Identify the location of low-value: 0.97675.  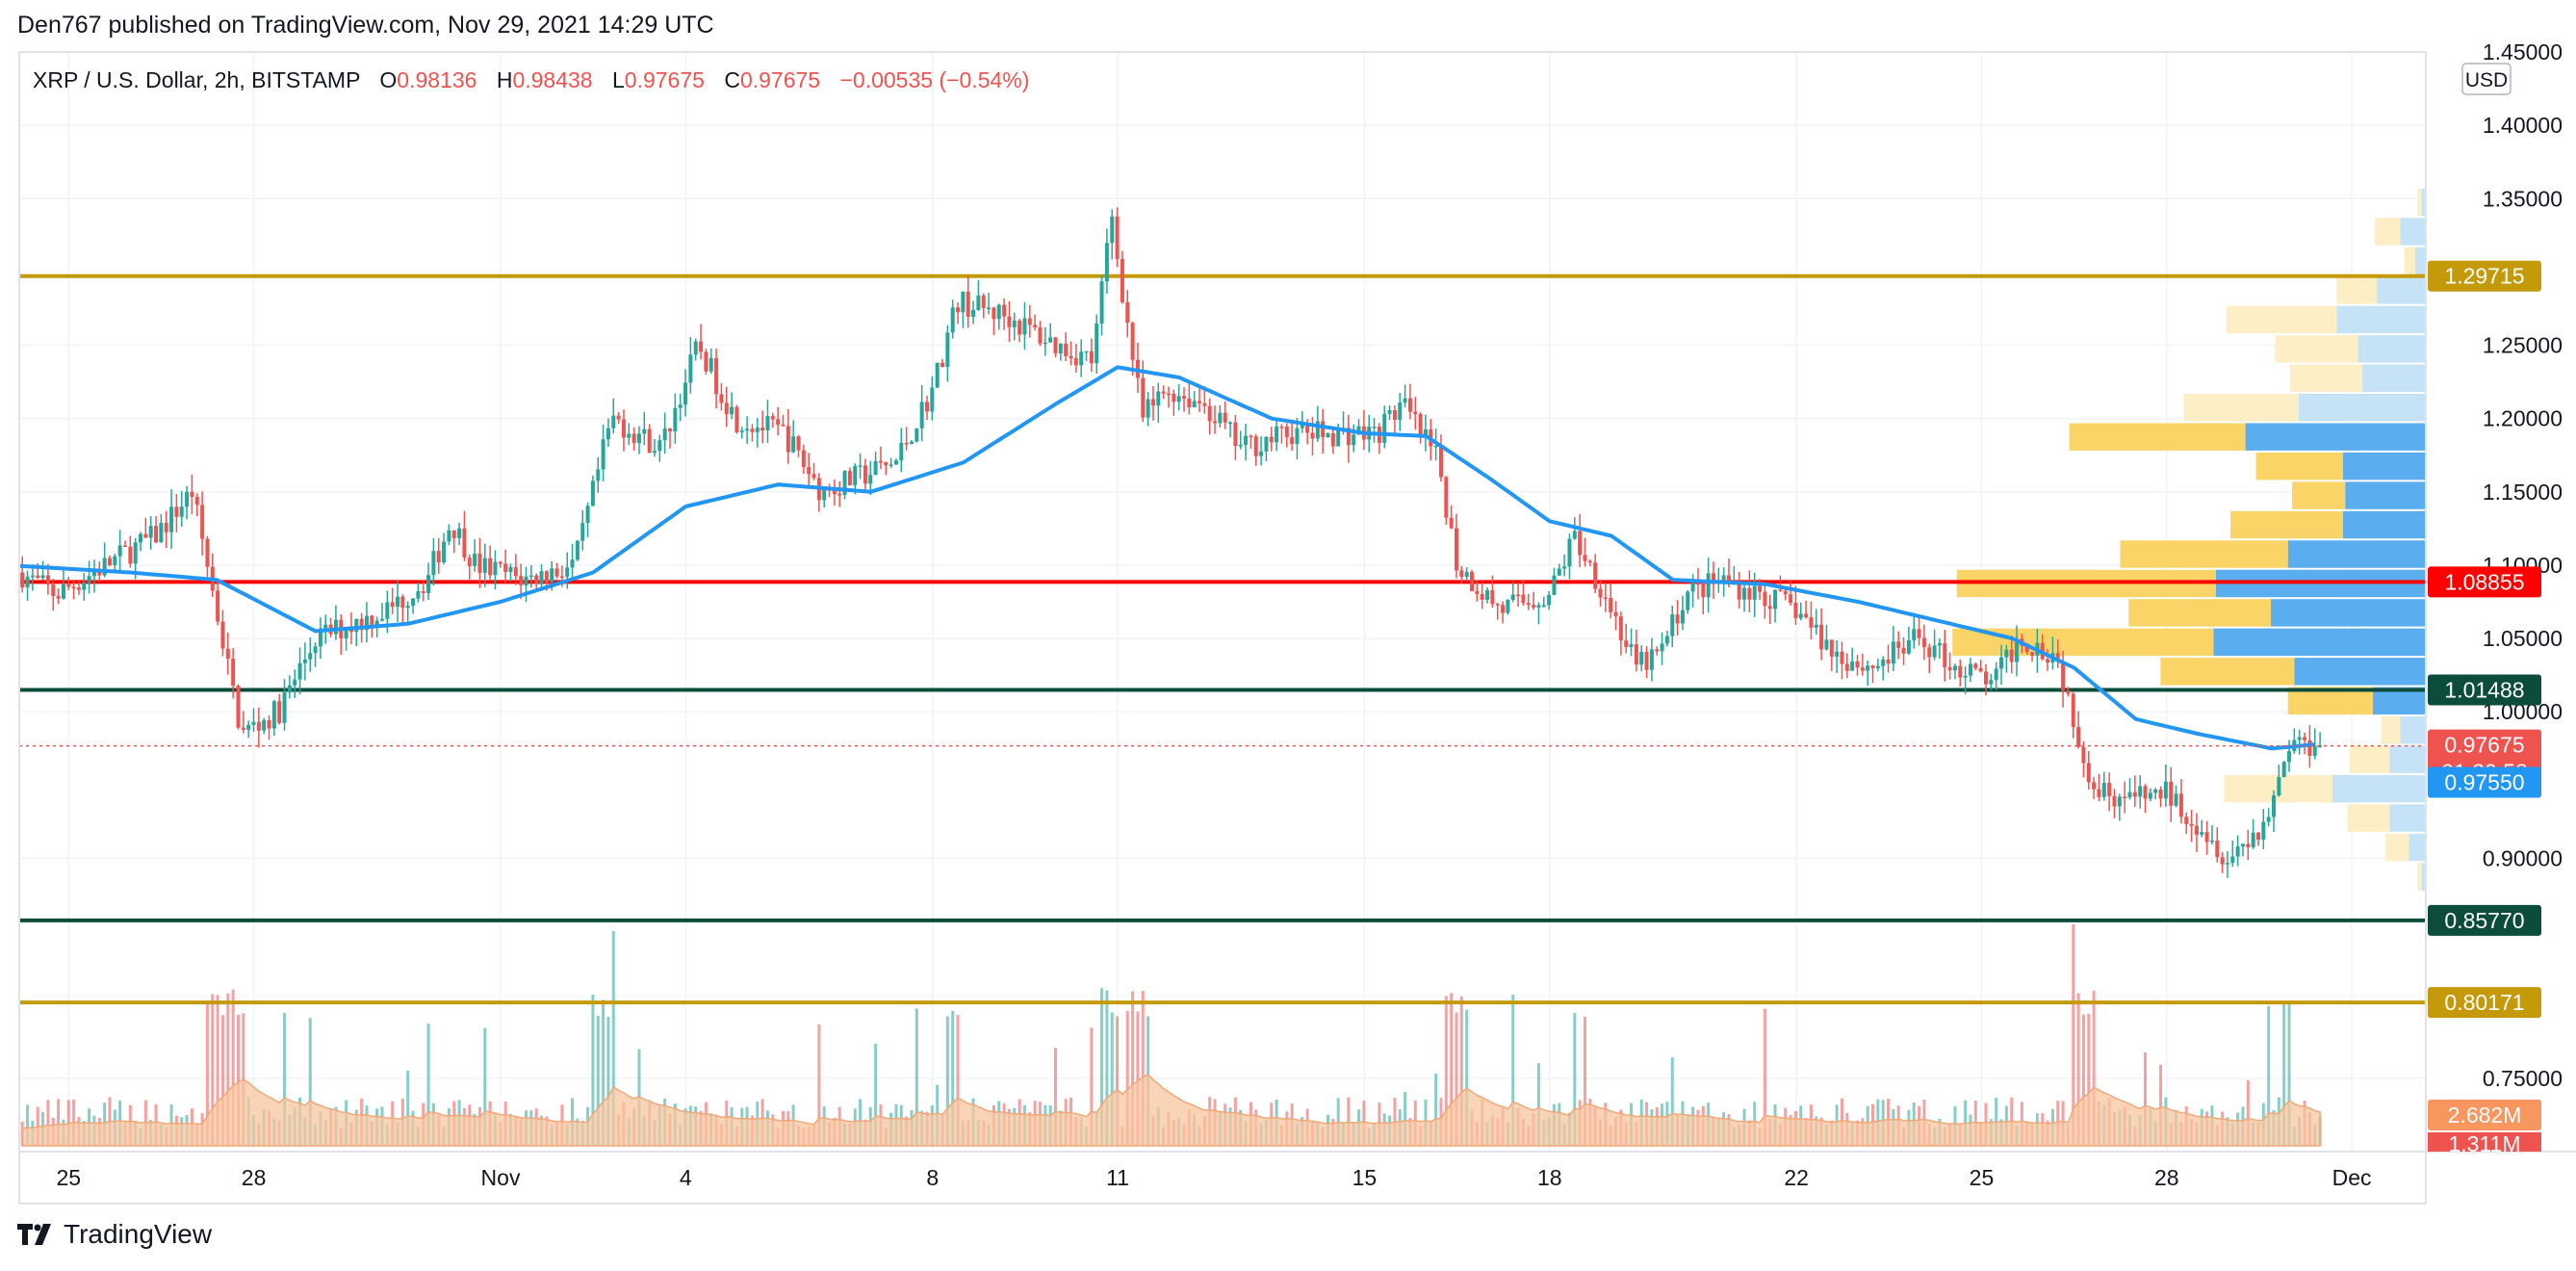
(664, 79).